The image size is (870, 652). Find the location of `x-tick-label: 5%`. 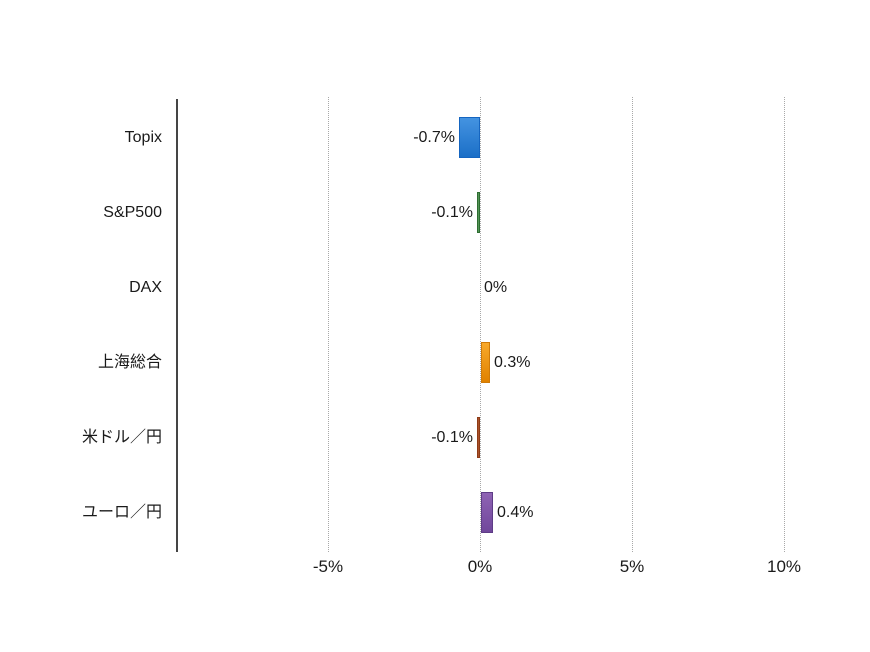

x-tick-label: 5% is located at coordinates (632, 566).